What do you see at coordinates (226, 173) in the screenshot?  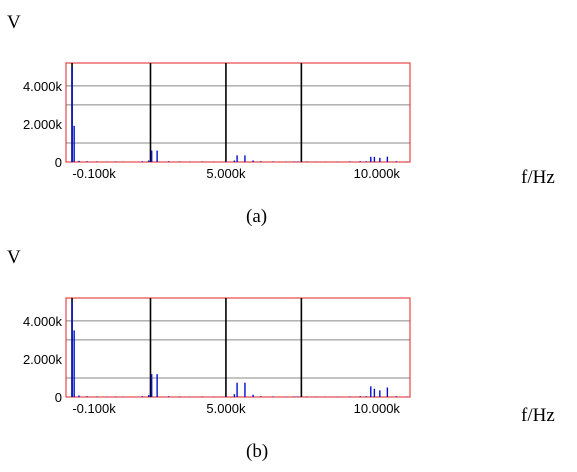 I see `x-tick-label-a-1: 5.000k` at bounding box center [226, 173].